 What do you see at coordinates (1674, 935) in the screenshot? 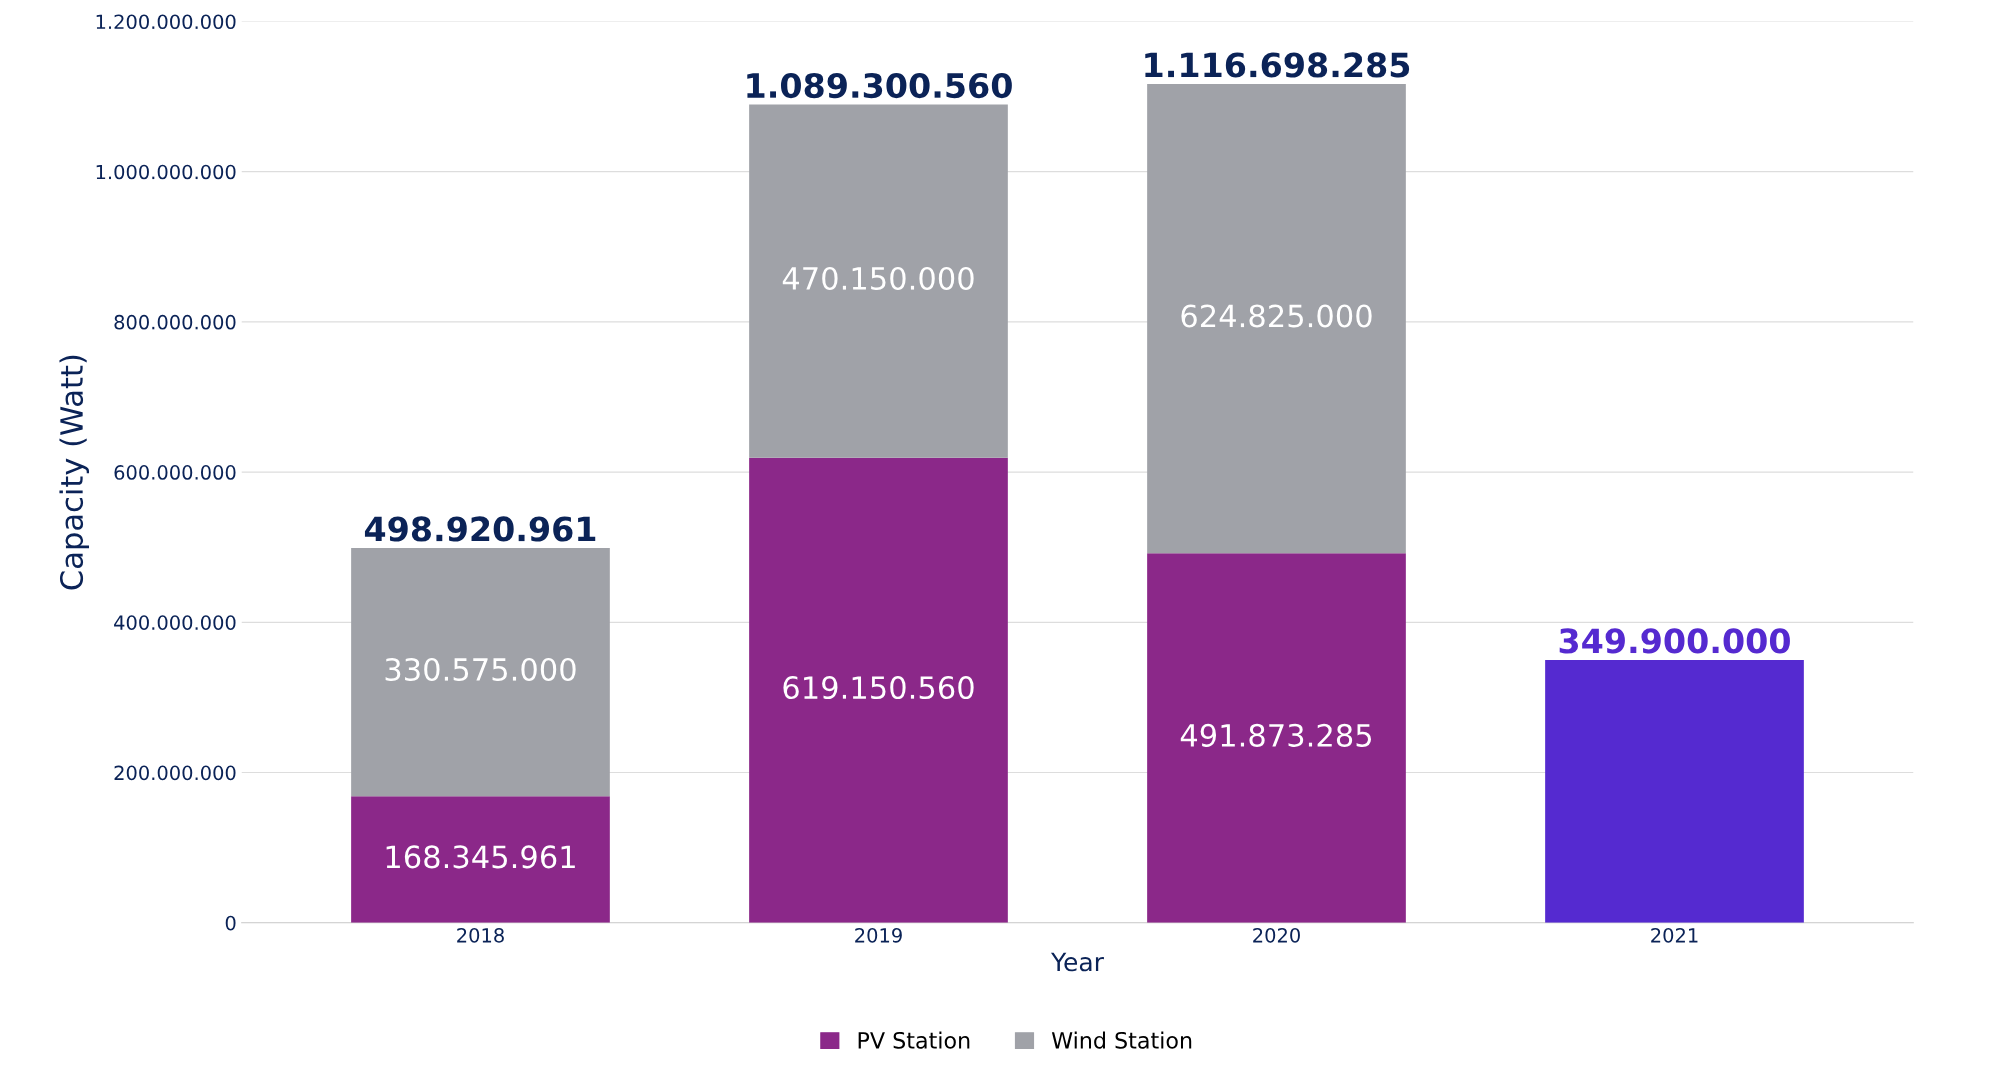
I see `x-tick-label: 2021` at bounding box center [1674, 935].